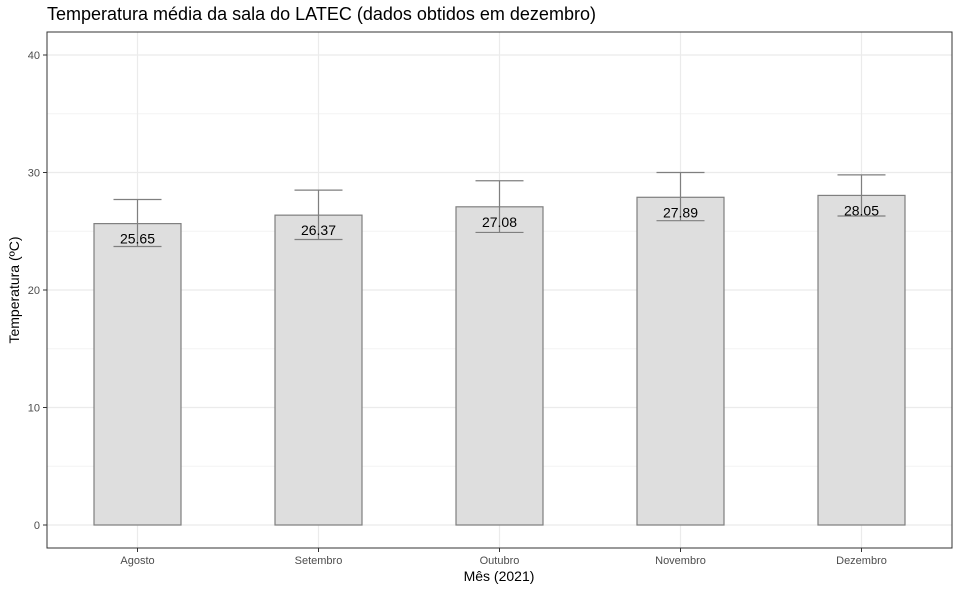 This screenshot has height=593, width=960. I want to click on y-tick-label: 30, so click(34, 174).